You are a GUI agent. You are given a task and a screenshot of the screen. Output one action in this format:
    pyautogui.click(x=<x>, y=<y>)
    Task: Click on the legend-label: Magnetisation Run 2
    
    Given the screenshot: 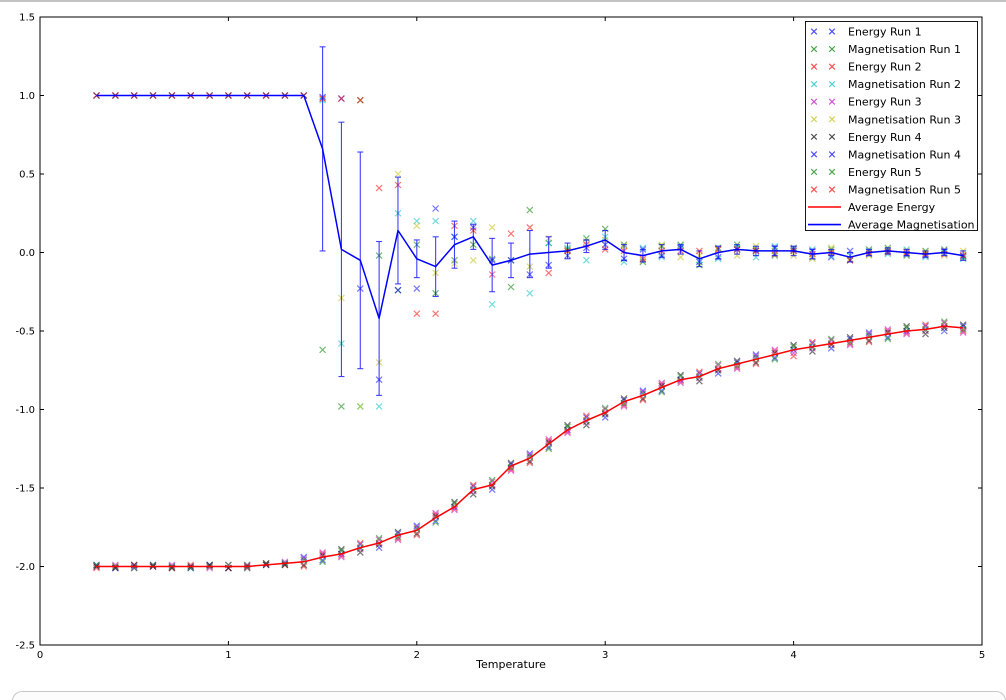 What is the action you would take?
    pyautogui.click(x=904, y=84)
    